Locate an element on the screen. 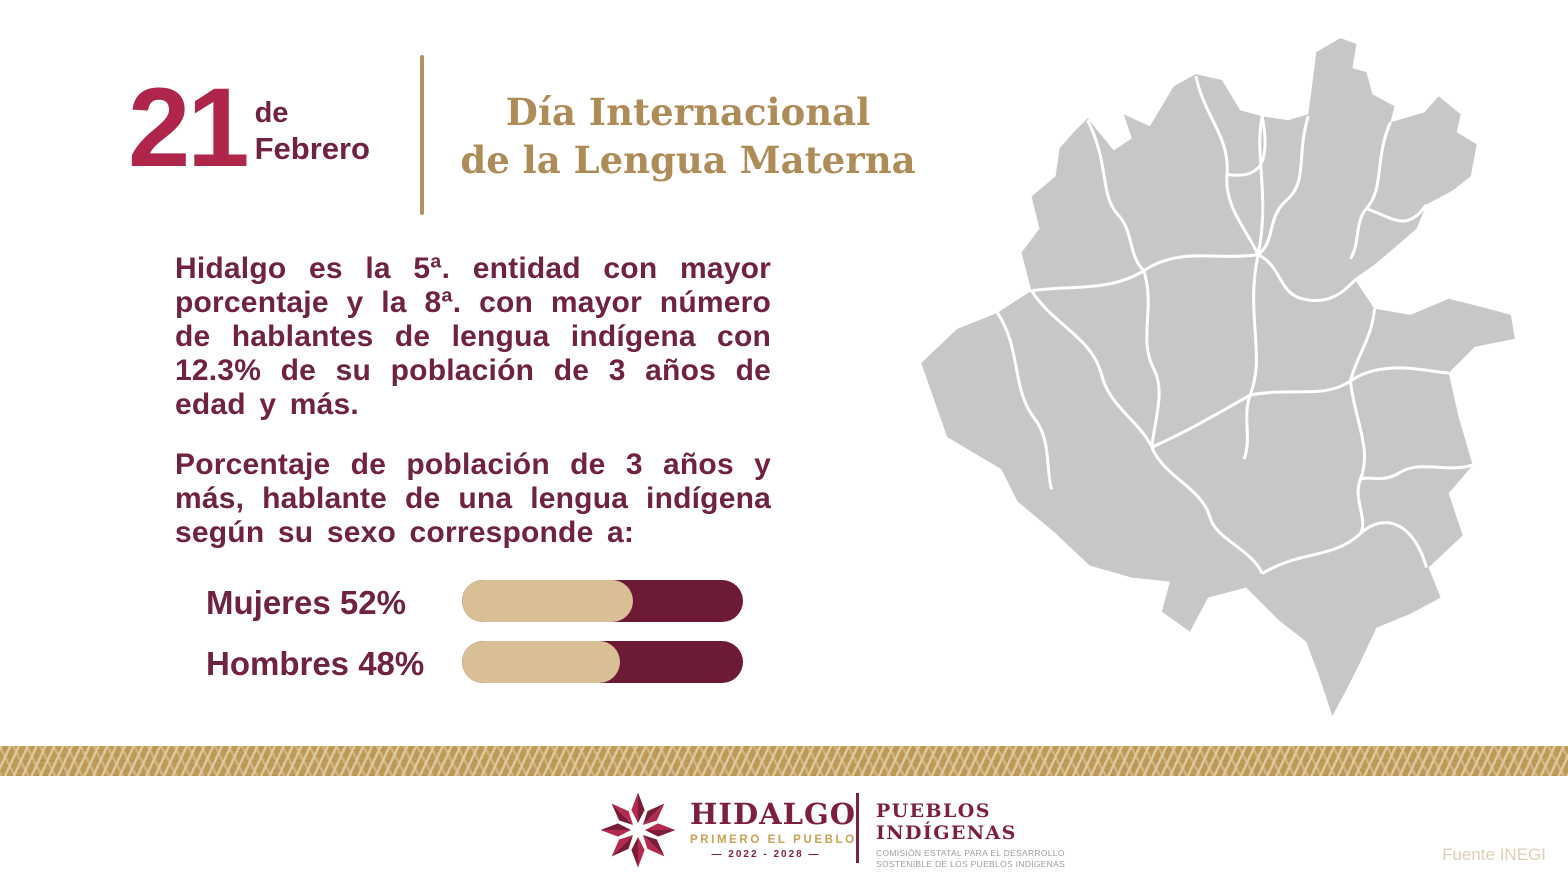  org-line1: PUEBLOS is located at coordinates (933, 811).